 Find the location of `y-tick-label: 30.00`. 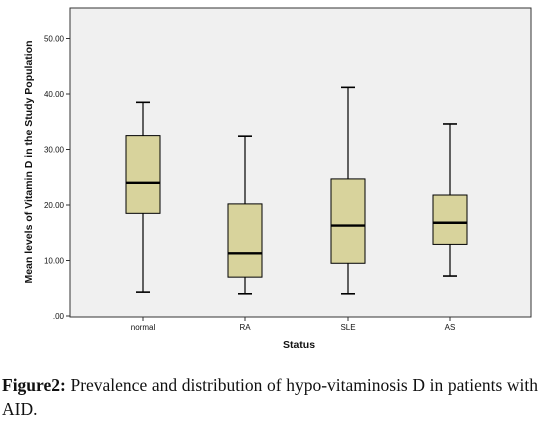

y-tick-label: 30.00 is located at coordinates (54, 150).